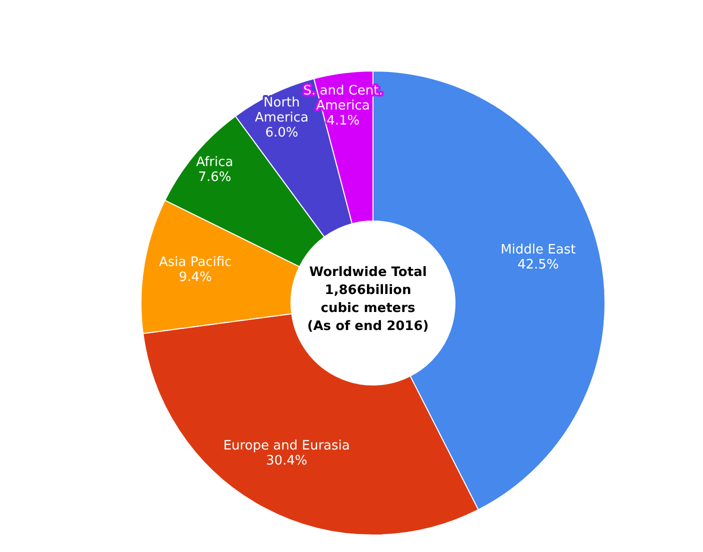 The width and height of the screenshot is (703, 552). What do you see at coordinates (368, 308) in the screenshot?
I see `text: cubic meters` at bounding box center [368, 308].